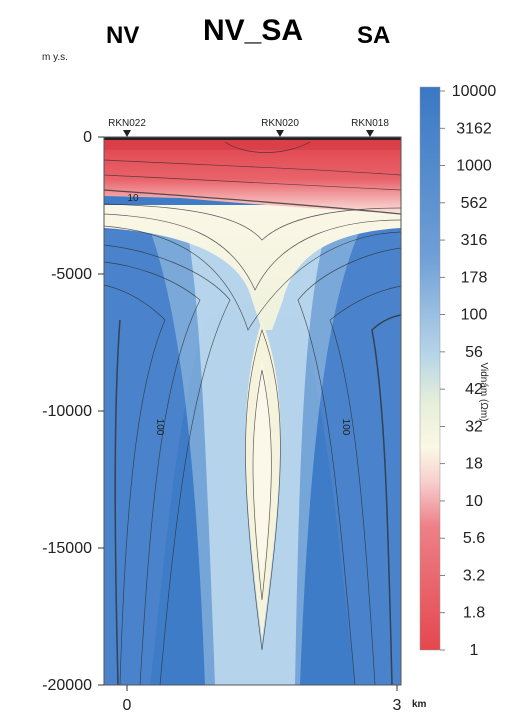 The width and height of the screenshot is (516, 715). Describe the element at coordinates (474, 613) in the screenshot. I see `colorbar-tick-label: 1.8` at that location.